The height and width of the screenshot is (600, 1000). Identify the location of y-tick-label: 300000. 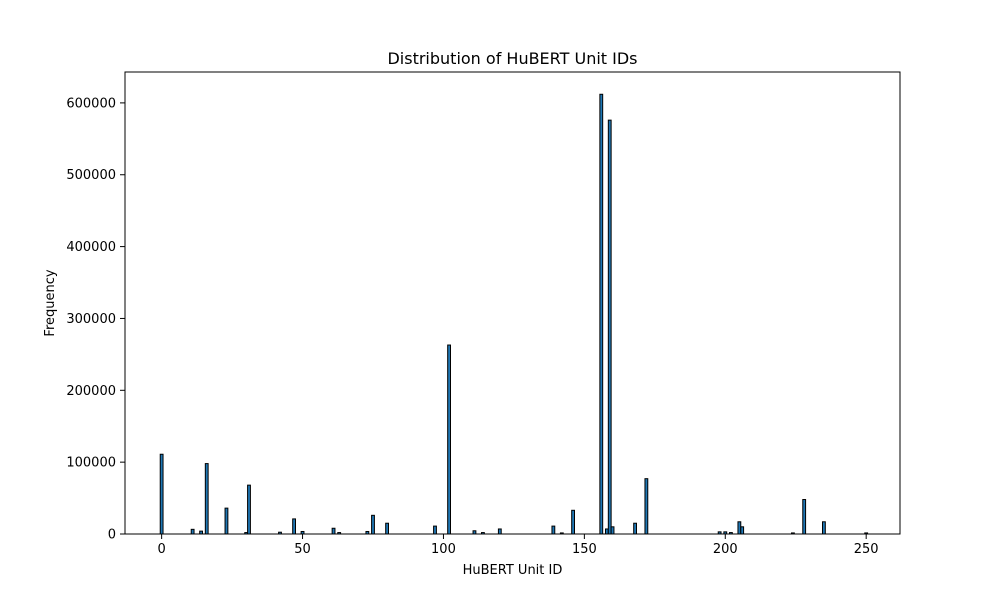
(91, 319).